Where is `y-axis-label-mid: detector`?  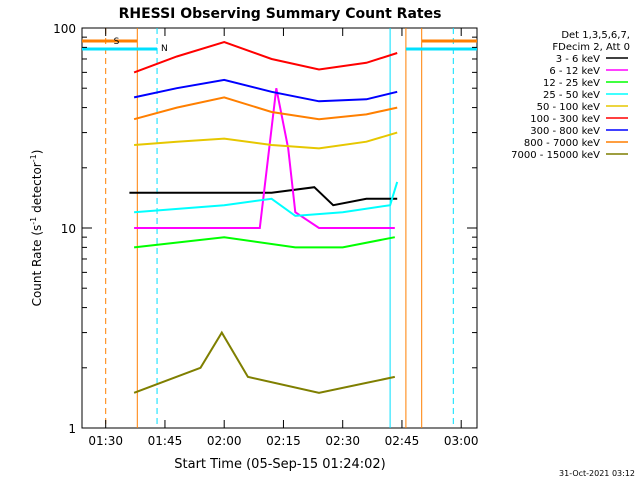 y-axis-label-mid: detector is located at coordinates (37, 189).